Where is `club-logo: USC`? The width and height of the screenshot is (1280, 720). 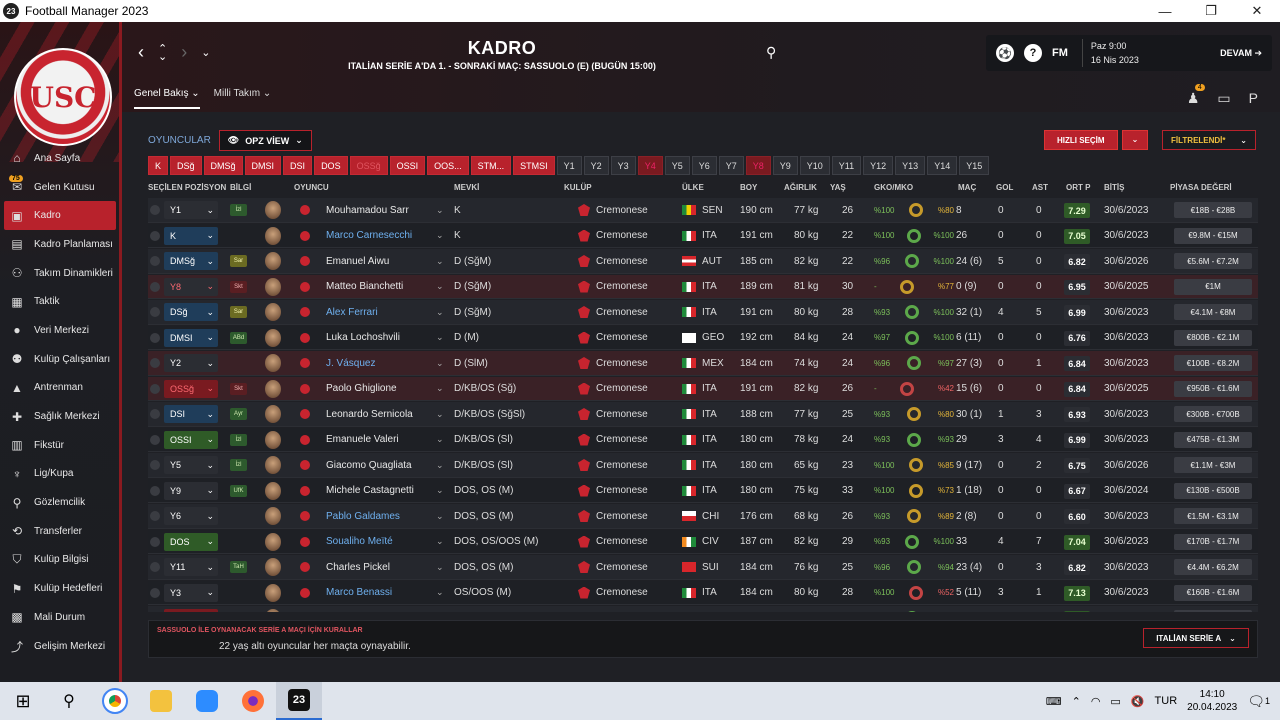
club-logo: USC is located at coordinates (63, 97).